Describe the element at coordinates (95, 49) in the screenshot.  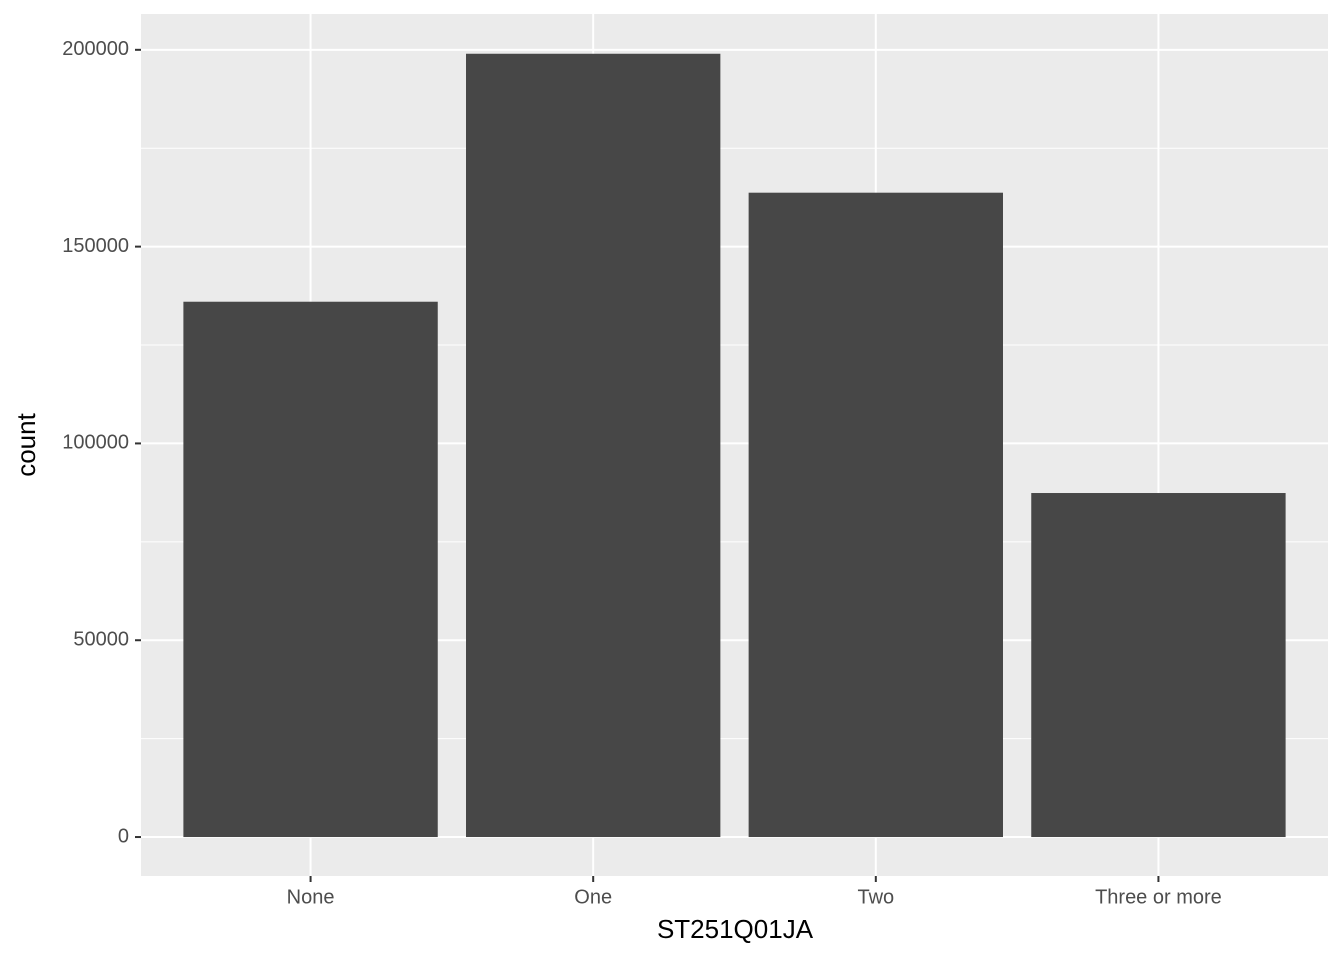
I see `y-tick-label: 200000` at that location.